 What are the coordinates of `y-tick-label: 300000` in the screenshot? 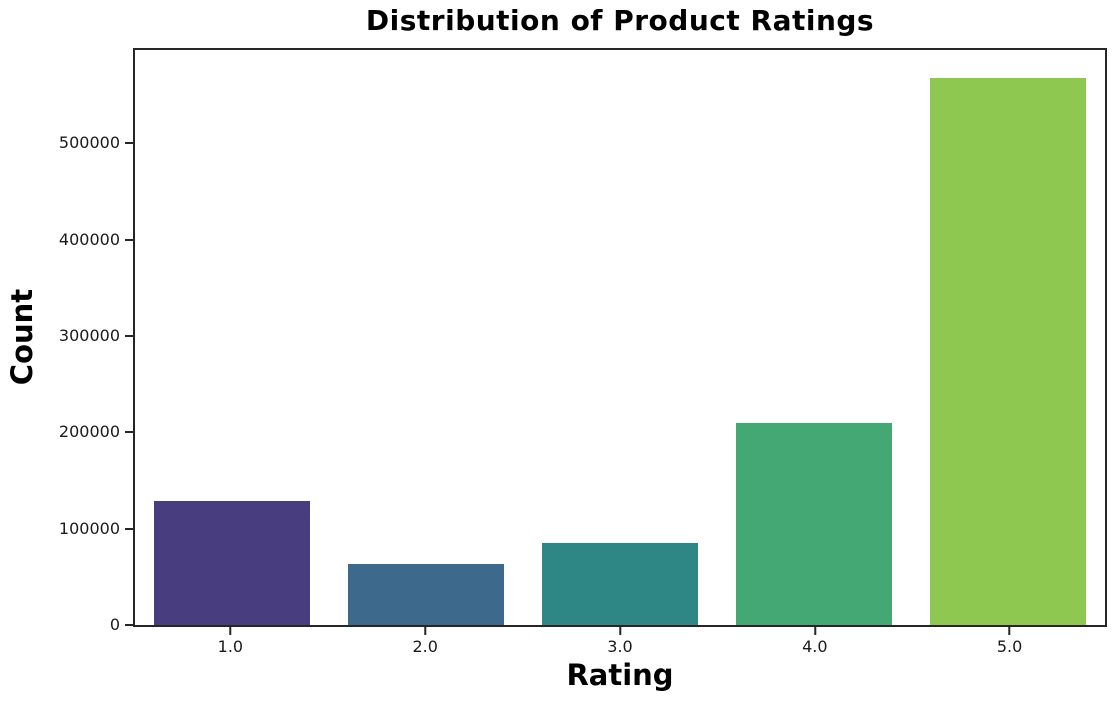 It's located at (89, 336).